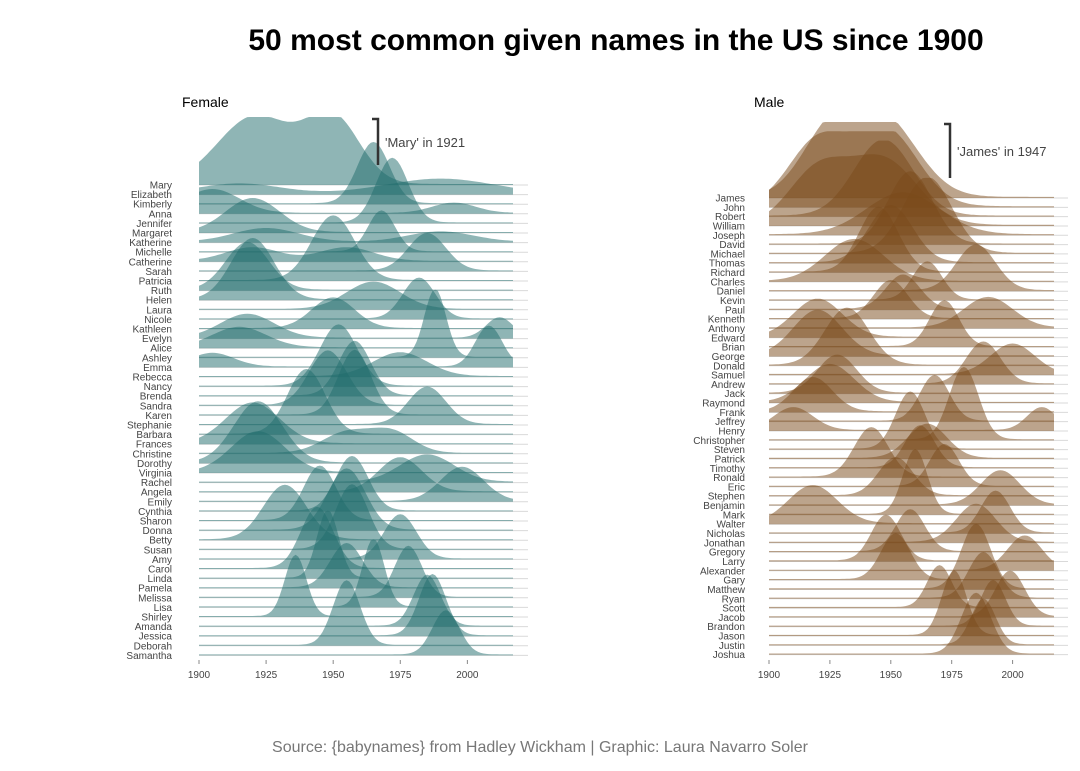  What do you see at coordinates (152, 234) in the screenshot?
I see `name-label: Margaret` at bounding box center [152, 234].